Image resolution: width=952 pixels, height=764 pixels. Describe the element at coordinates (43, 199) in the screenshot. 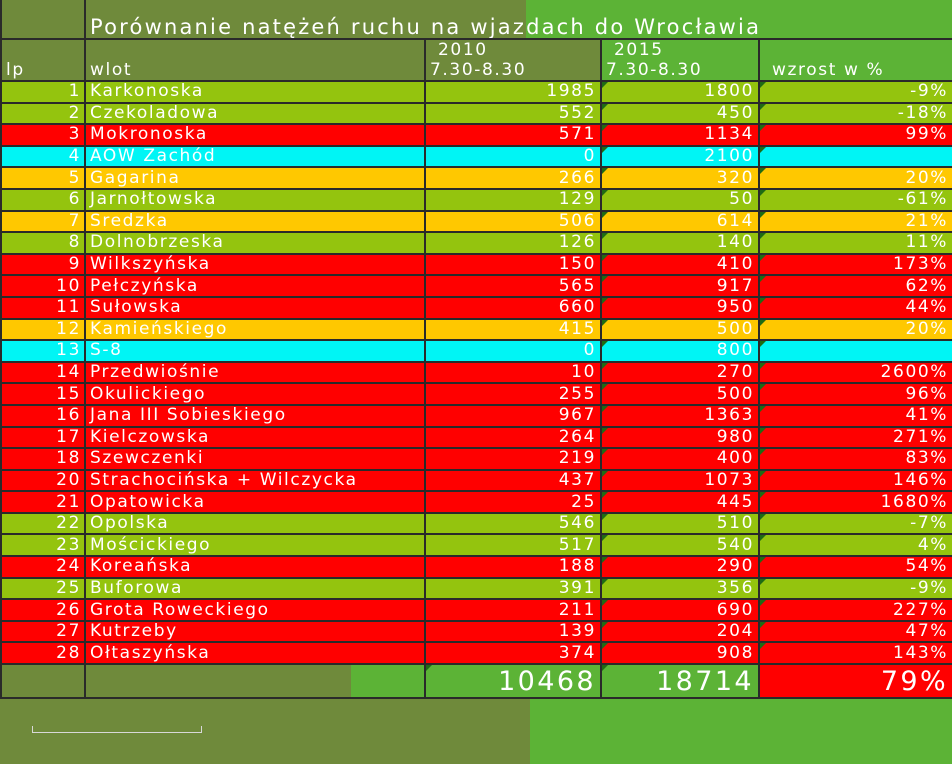

I see `row-lp: 6` at that location.